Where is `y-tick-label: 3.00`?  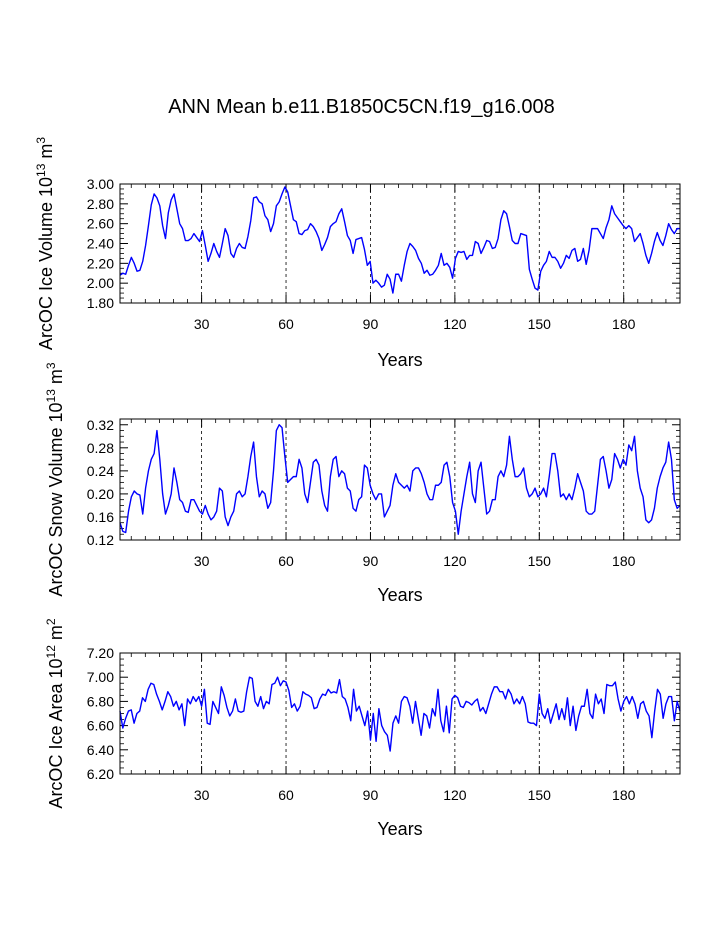
y-tick-label: 3.00 is located at coordinates (100, 184).